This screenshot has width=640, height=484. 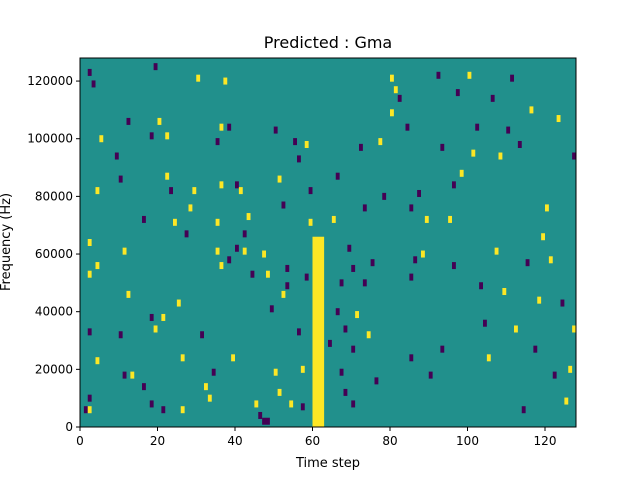 I want to click on x-tick-label: 100, so click(x=467, y=441).